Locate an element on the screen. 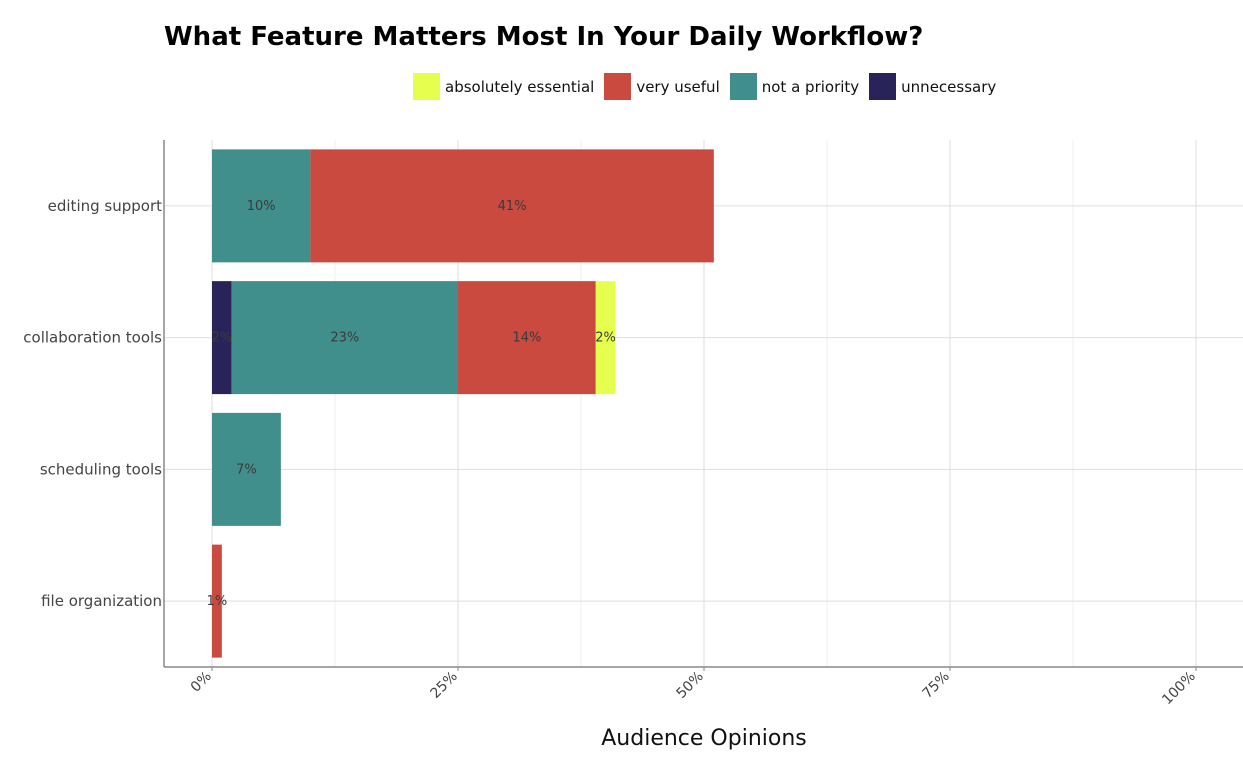  y-tick-label: file organization is located at coordinates (101, 601).